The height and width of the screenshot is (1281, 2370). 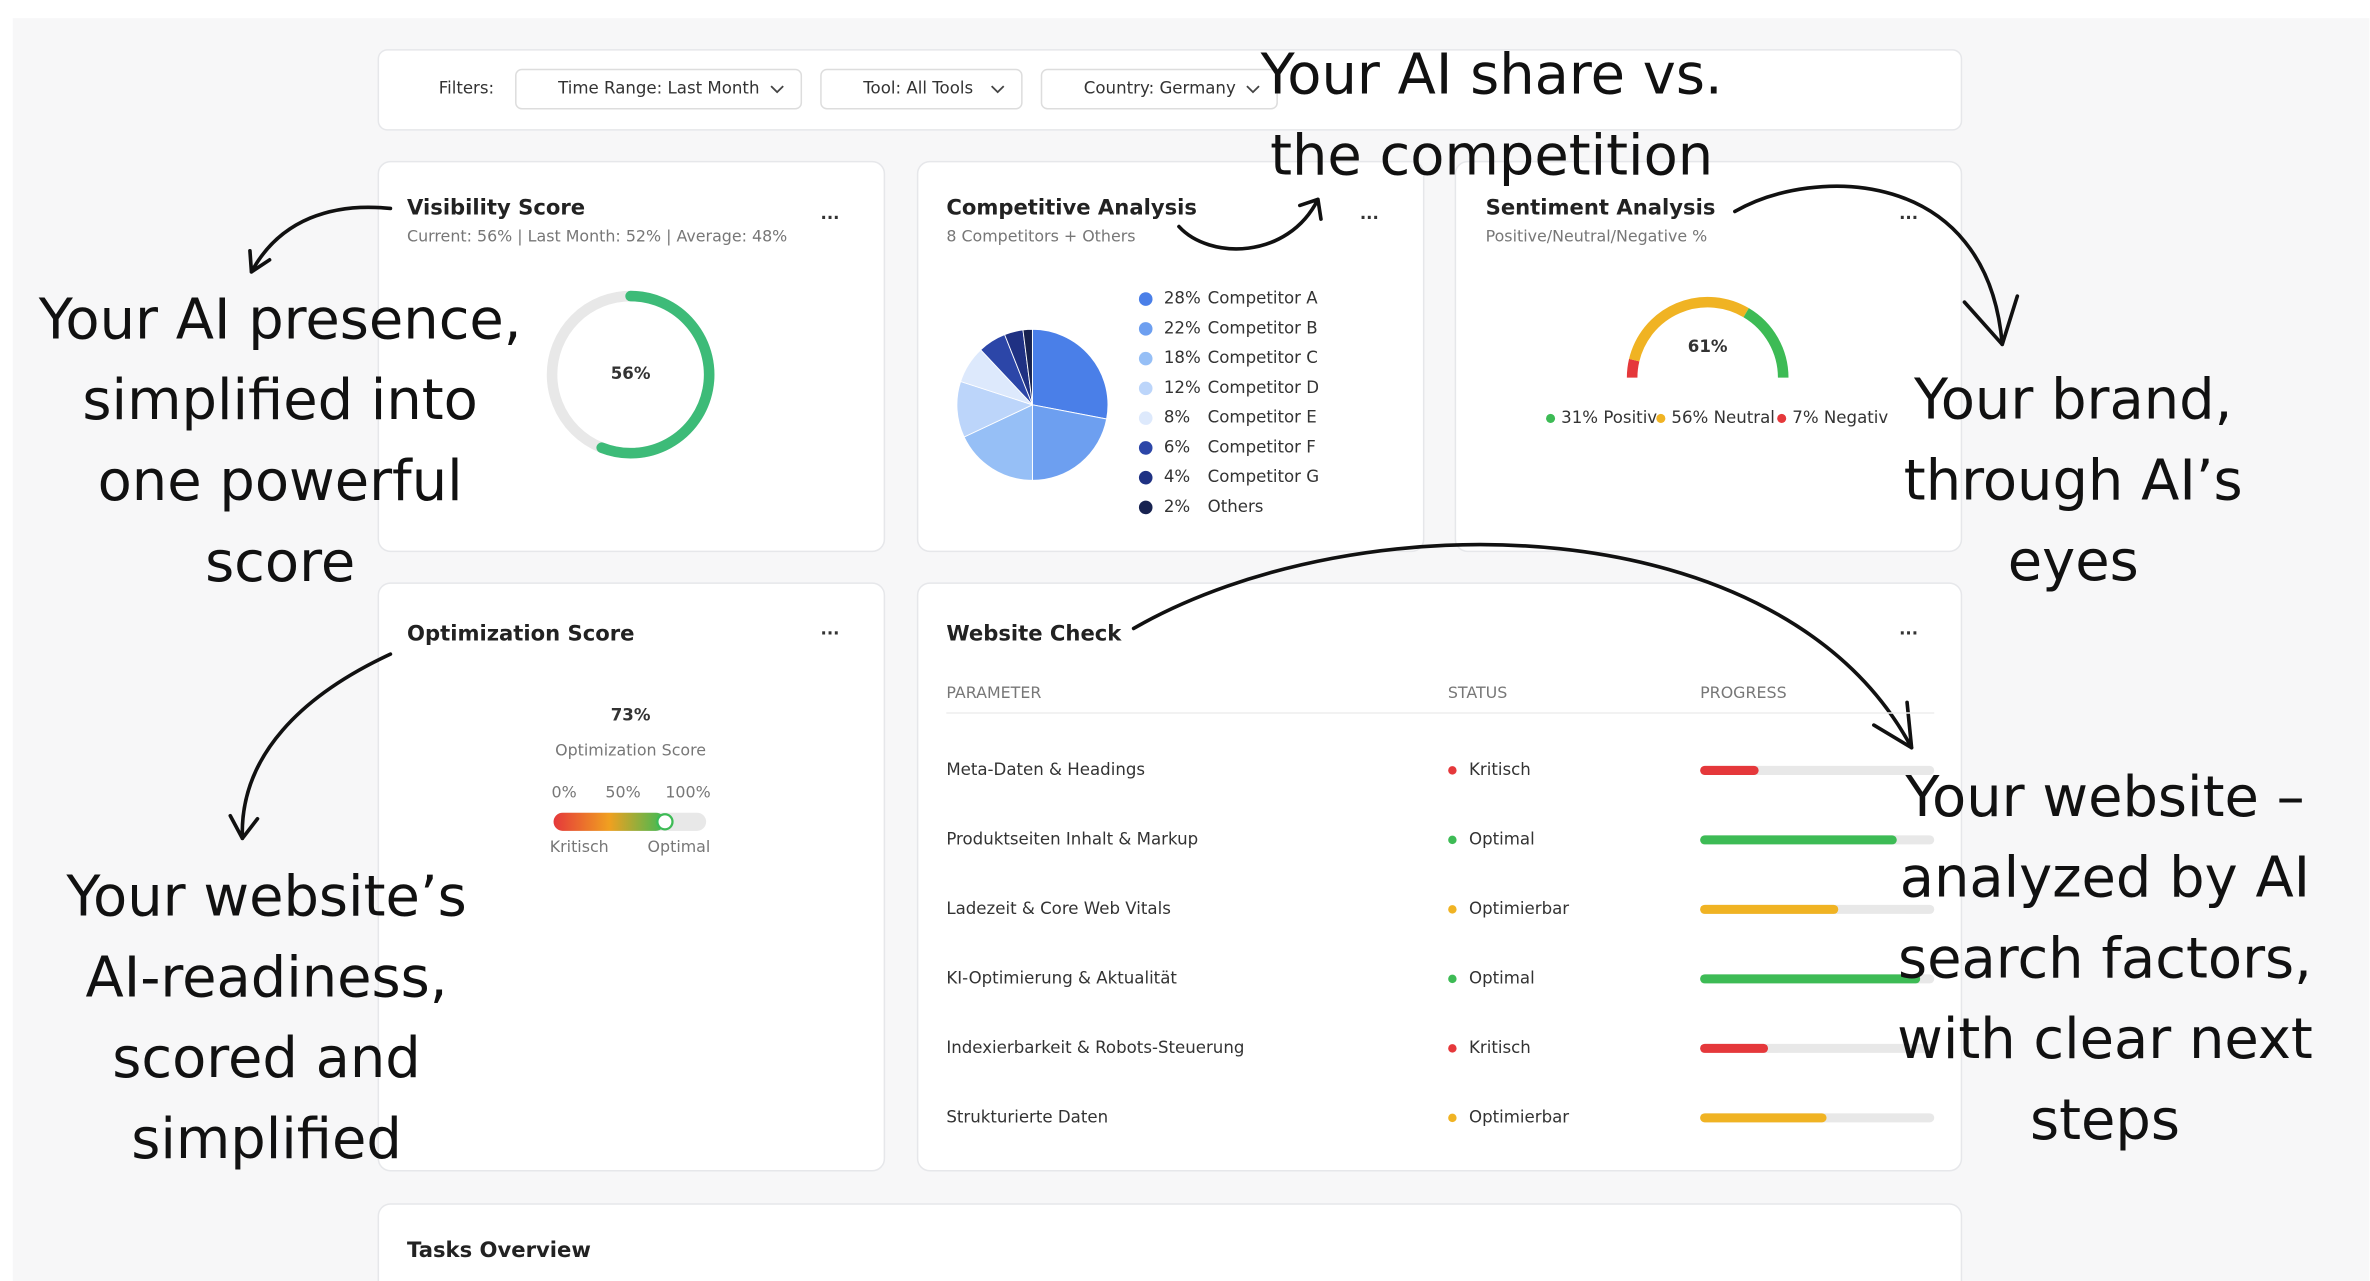 I want to click on gauge-value: 61%, so click(x=1708, y=346).